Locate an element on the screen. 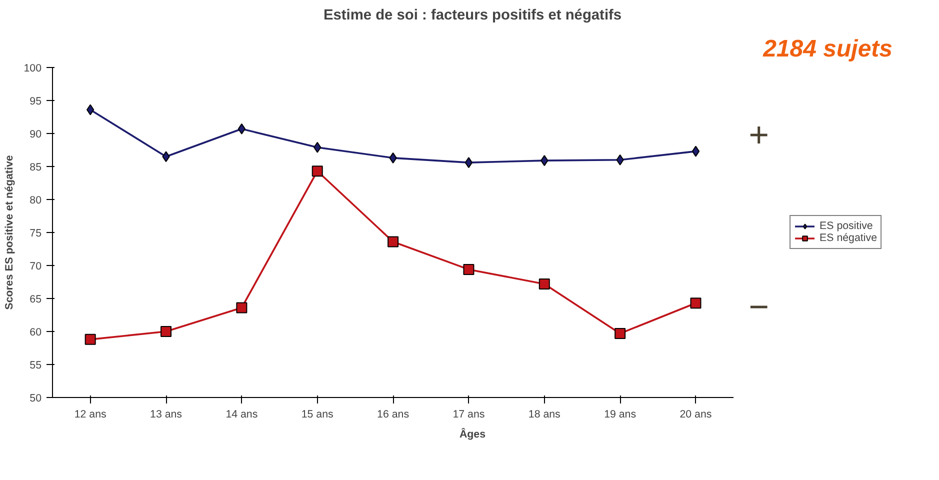 The height and width of the screenshot is (480, 939). y-tick-label: 50 is located at coordinates (36, 398).